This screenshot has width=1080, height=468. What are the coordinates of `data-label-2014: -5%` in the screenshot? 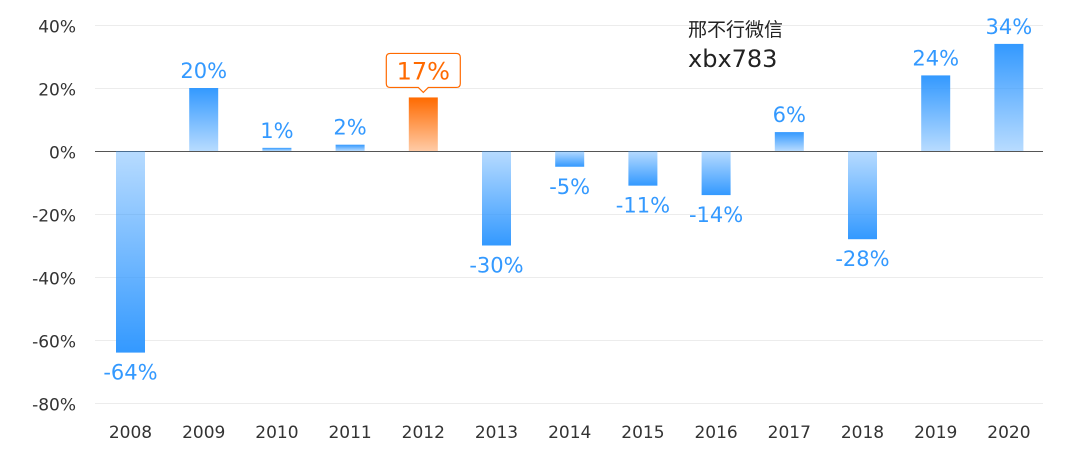 It's located at (569, 187).